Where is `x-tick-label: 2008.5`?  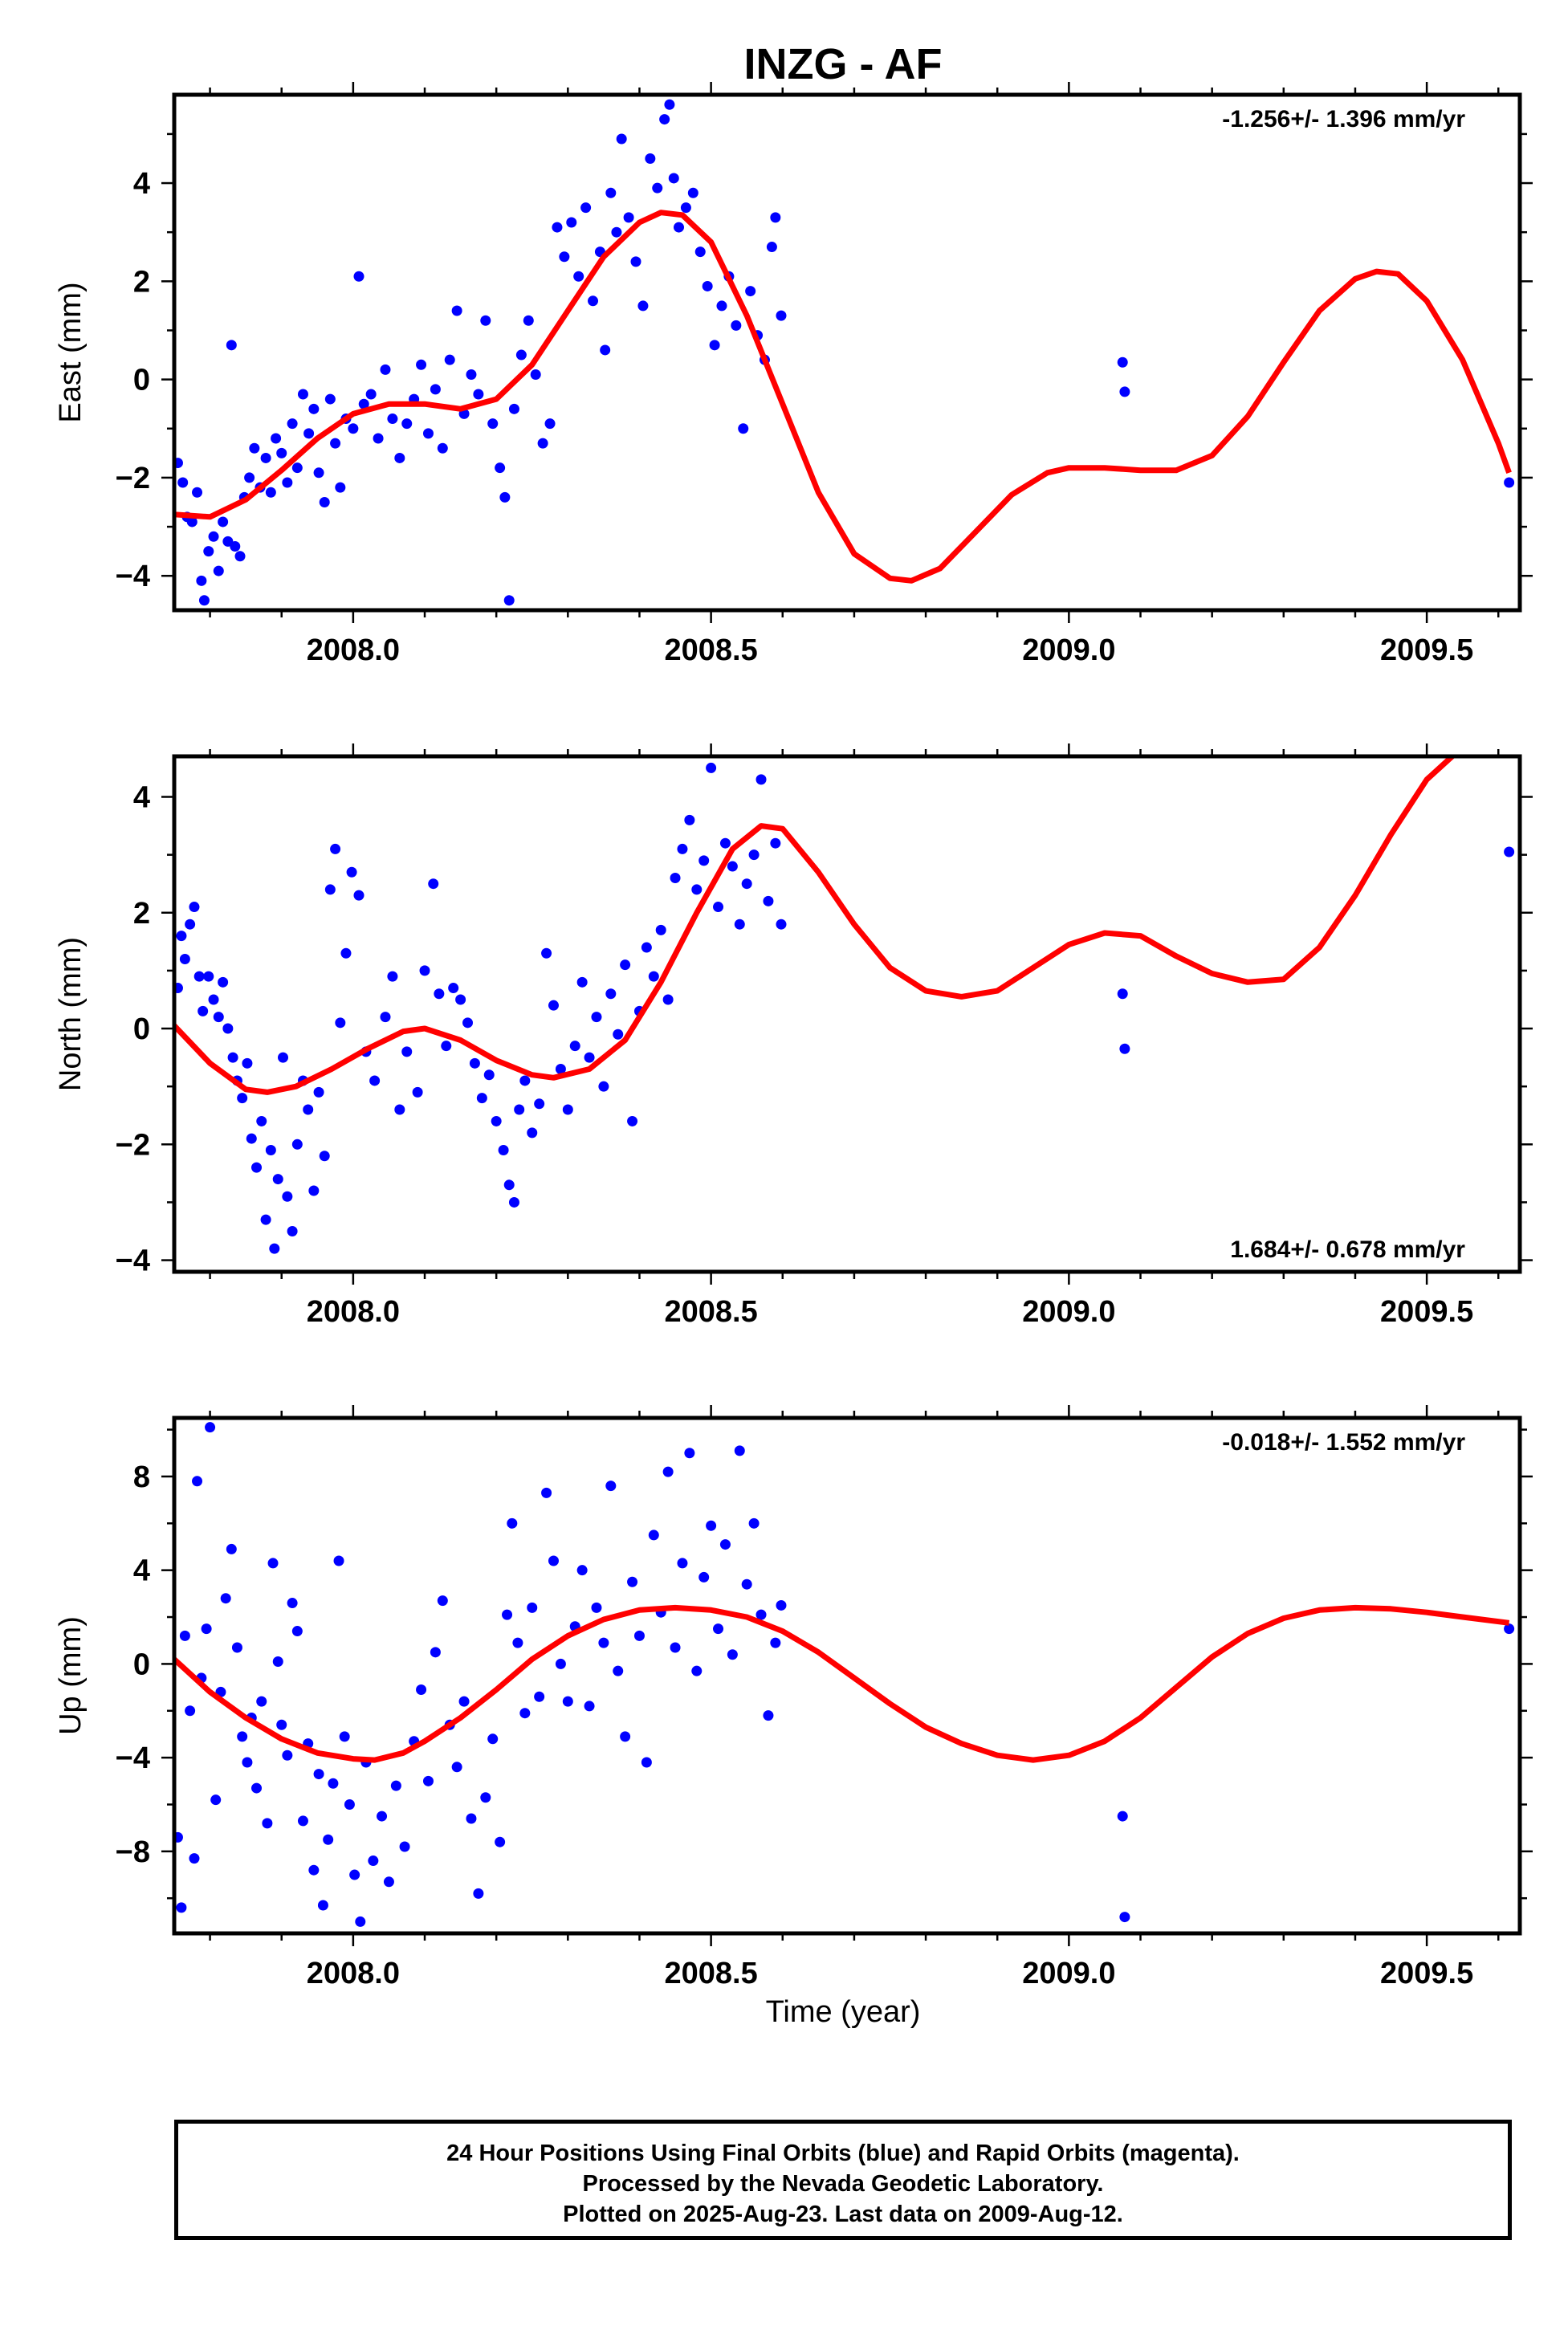 x-tick-label: 2008.5 is located at coordinates (710, 650).